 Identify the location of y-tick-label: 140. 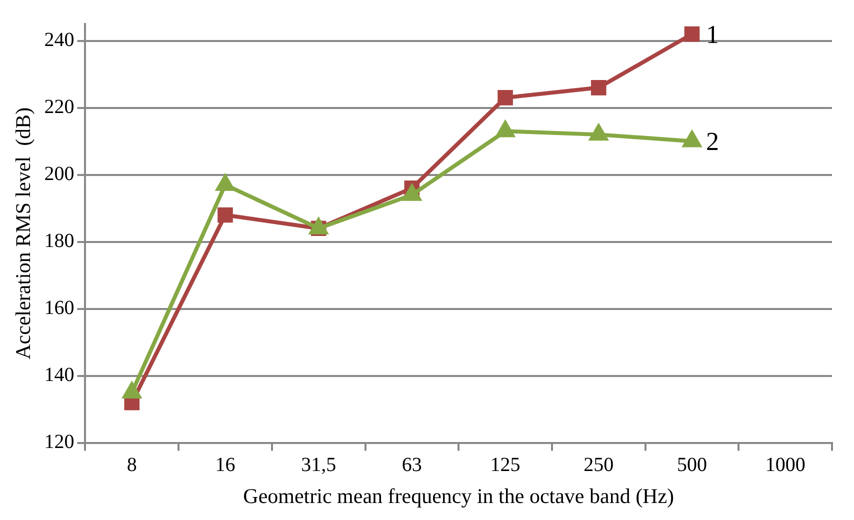
(59, 375).